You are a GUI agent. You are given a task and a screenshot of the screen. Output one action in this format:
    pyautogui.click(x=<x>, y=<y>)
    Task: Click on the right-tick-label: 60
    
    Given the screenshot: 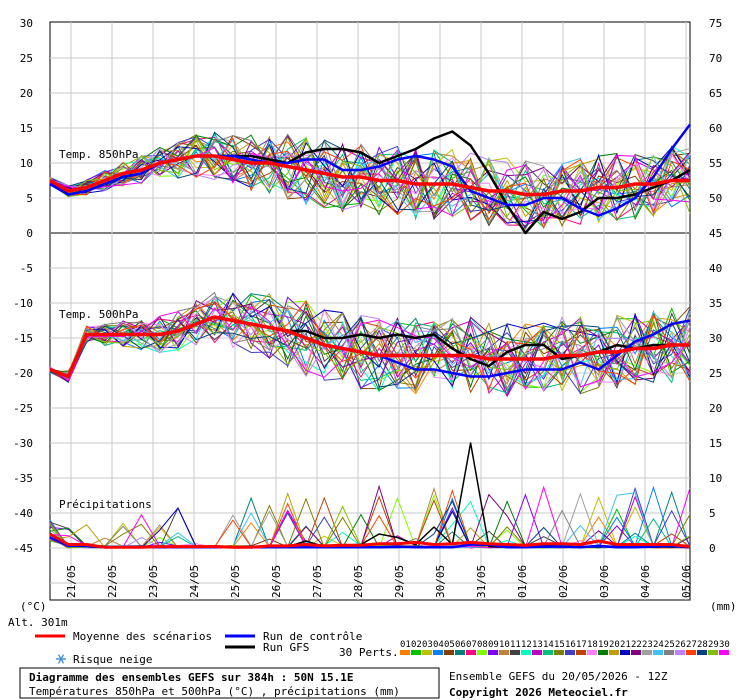 What is the action you would take?
    pyautogui.click(x=715, y=128)
    